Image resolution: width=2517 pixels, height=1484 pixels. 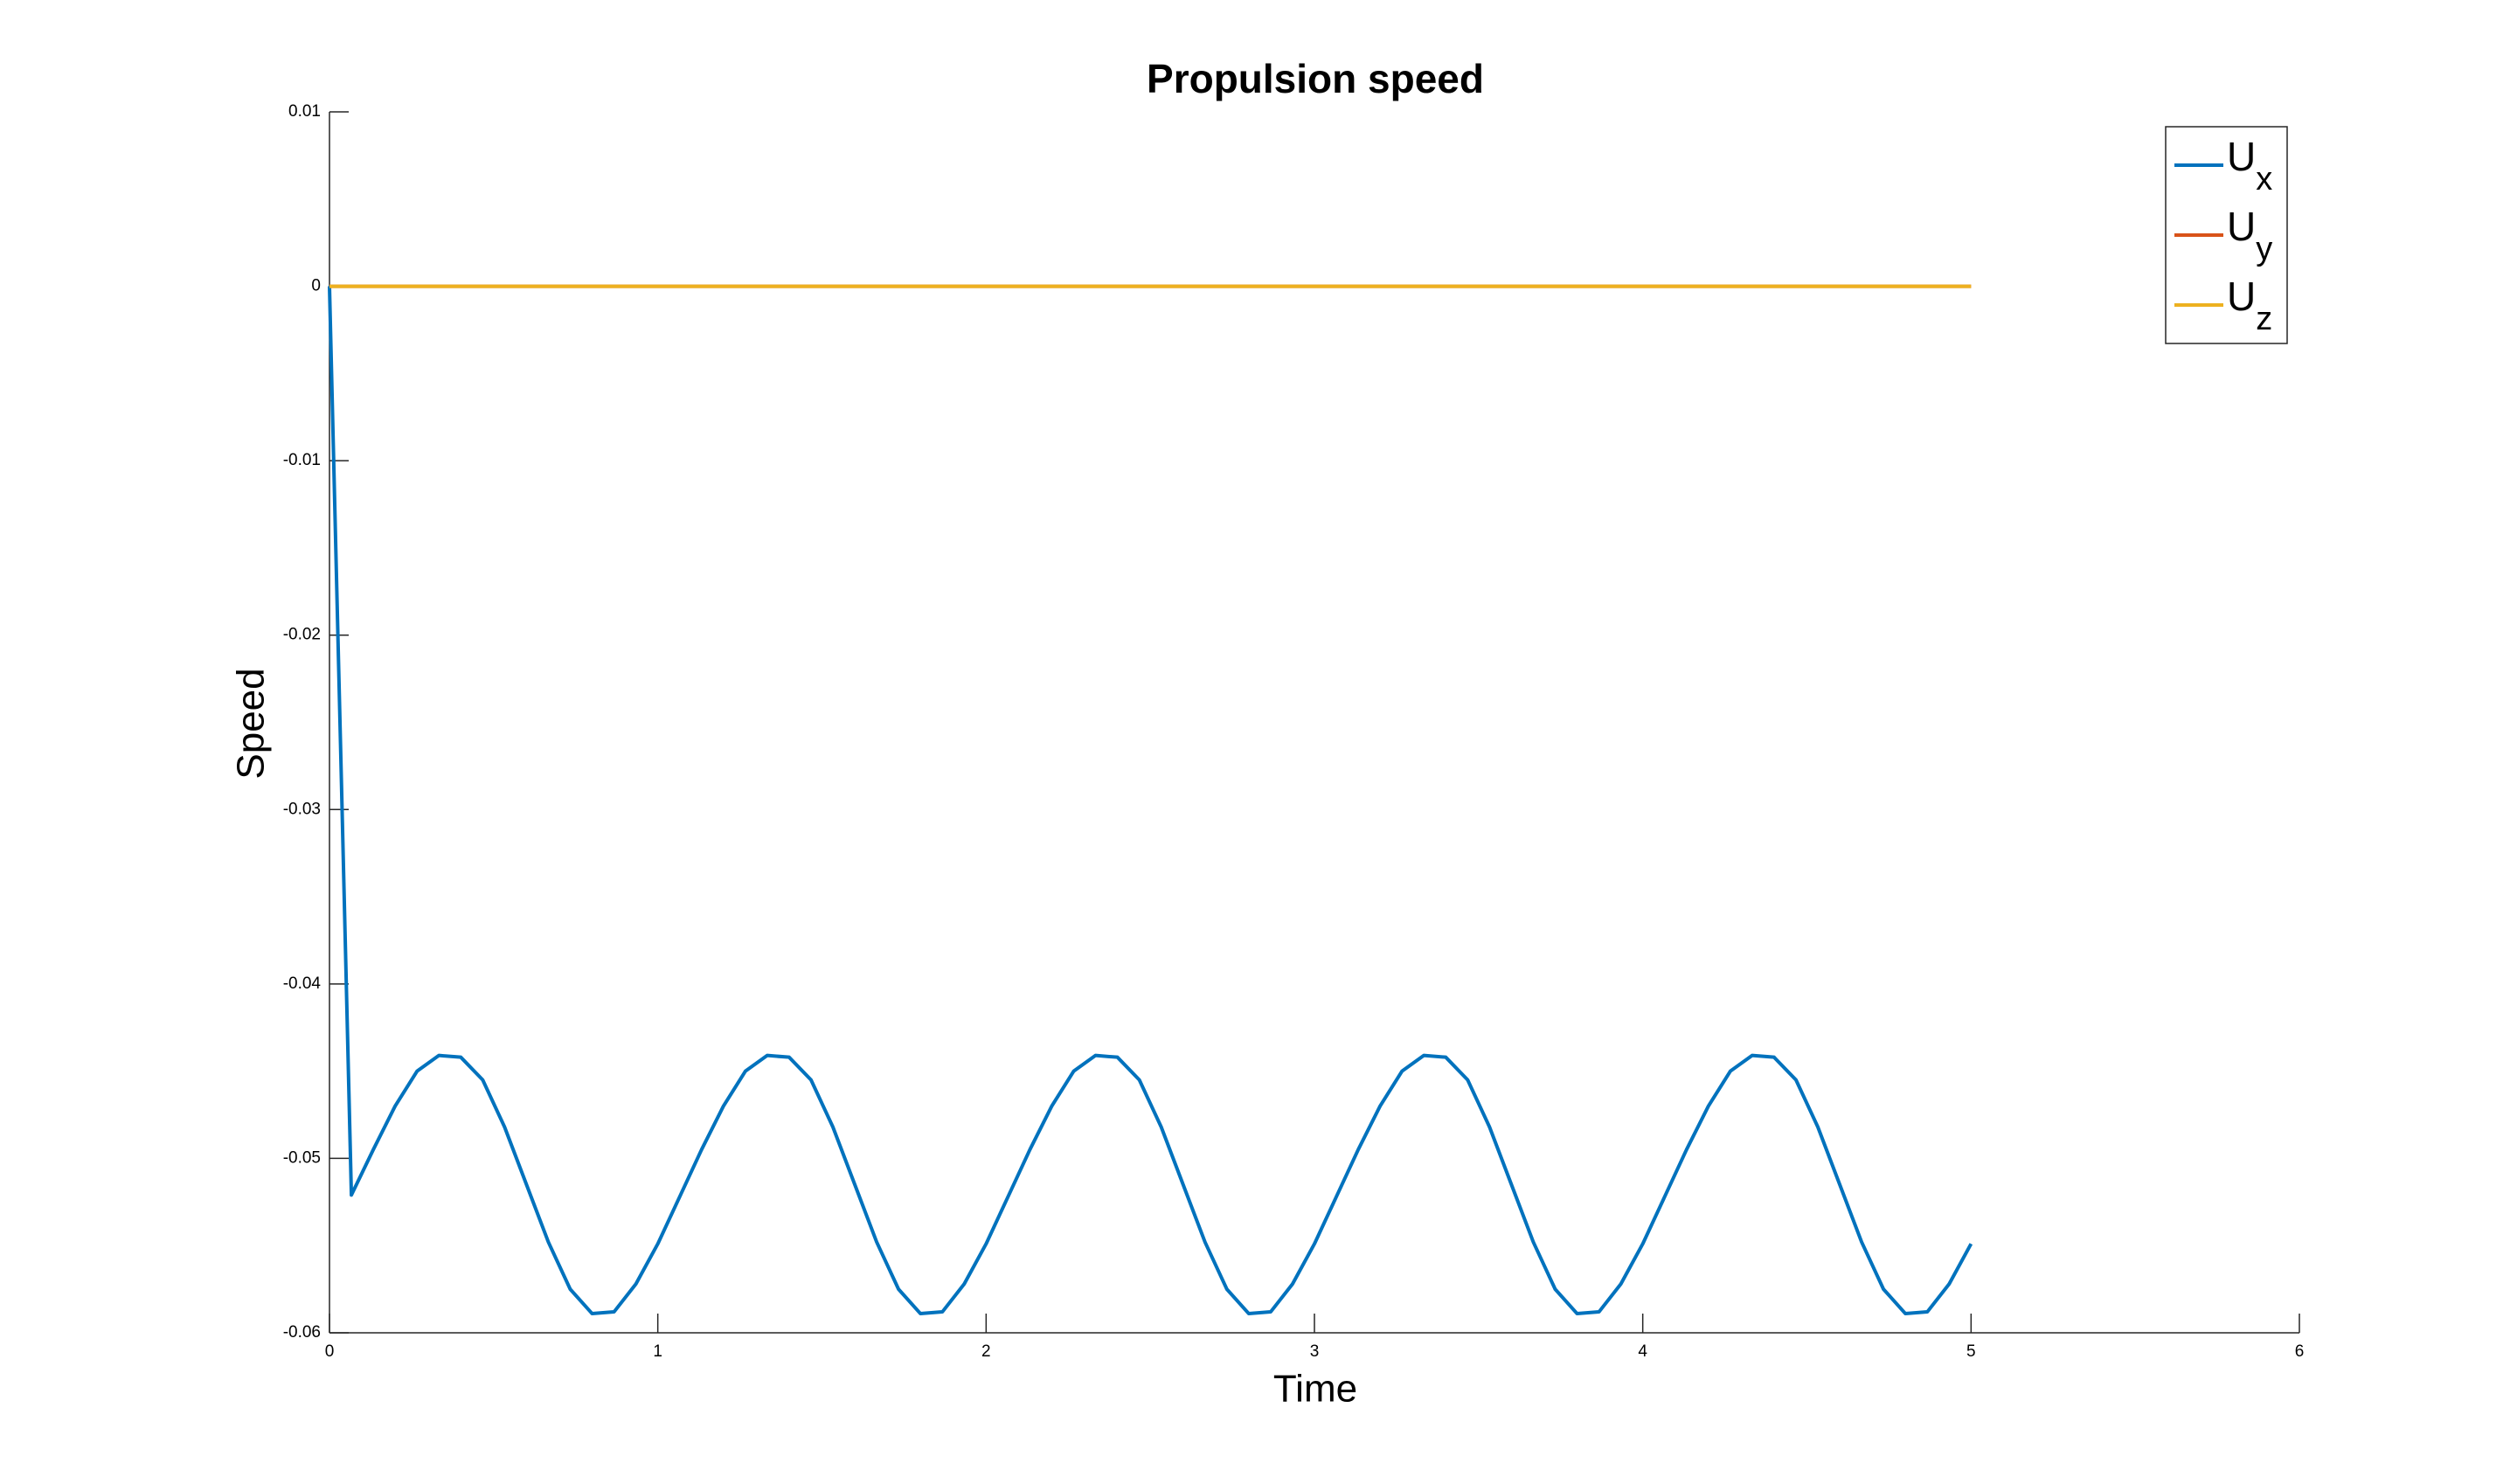 I want to click on y-tick-label: 0.01, so click(x=304, y=111).